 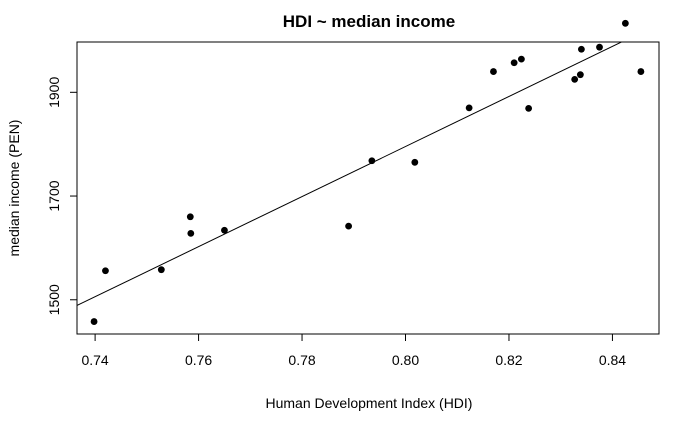 What do you see at coordinates (94, 360) in the screenshot?
I see `x-tick-label-1: 0.74` at bounding box center [94, 360].